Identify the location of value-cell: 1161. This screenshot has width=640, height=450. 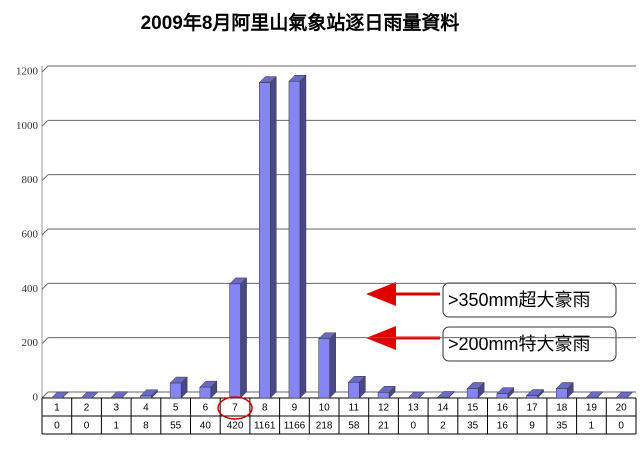
(265, 426).